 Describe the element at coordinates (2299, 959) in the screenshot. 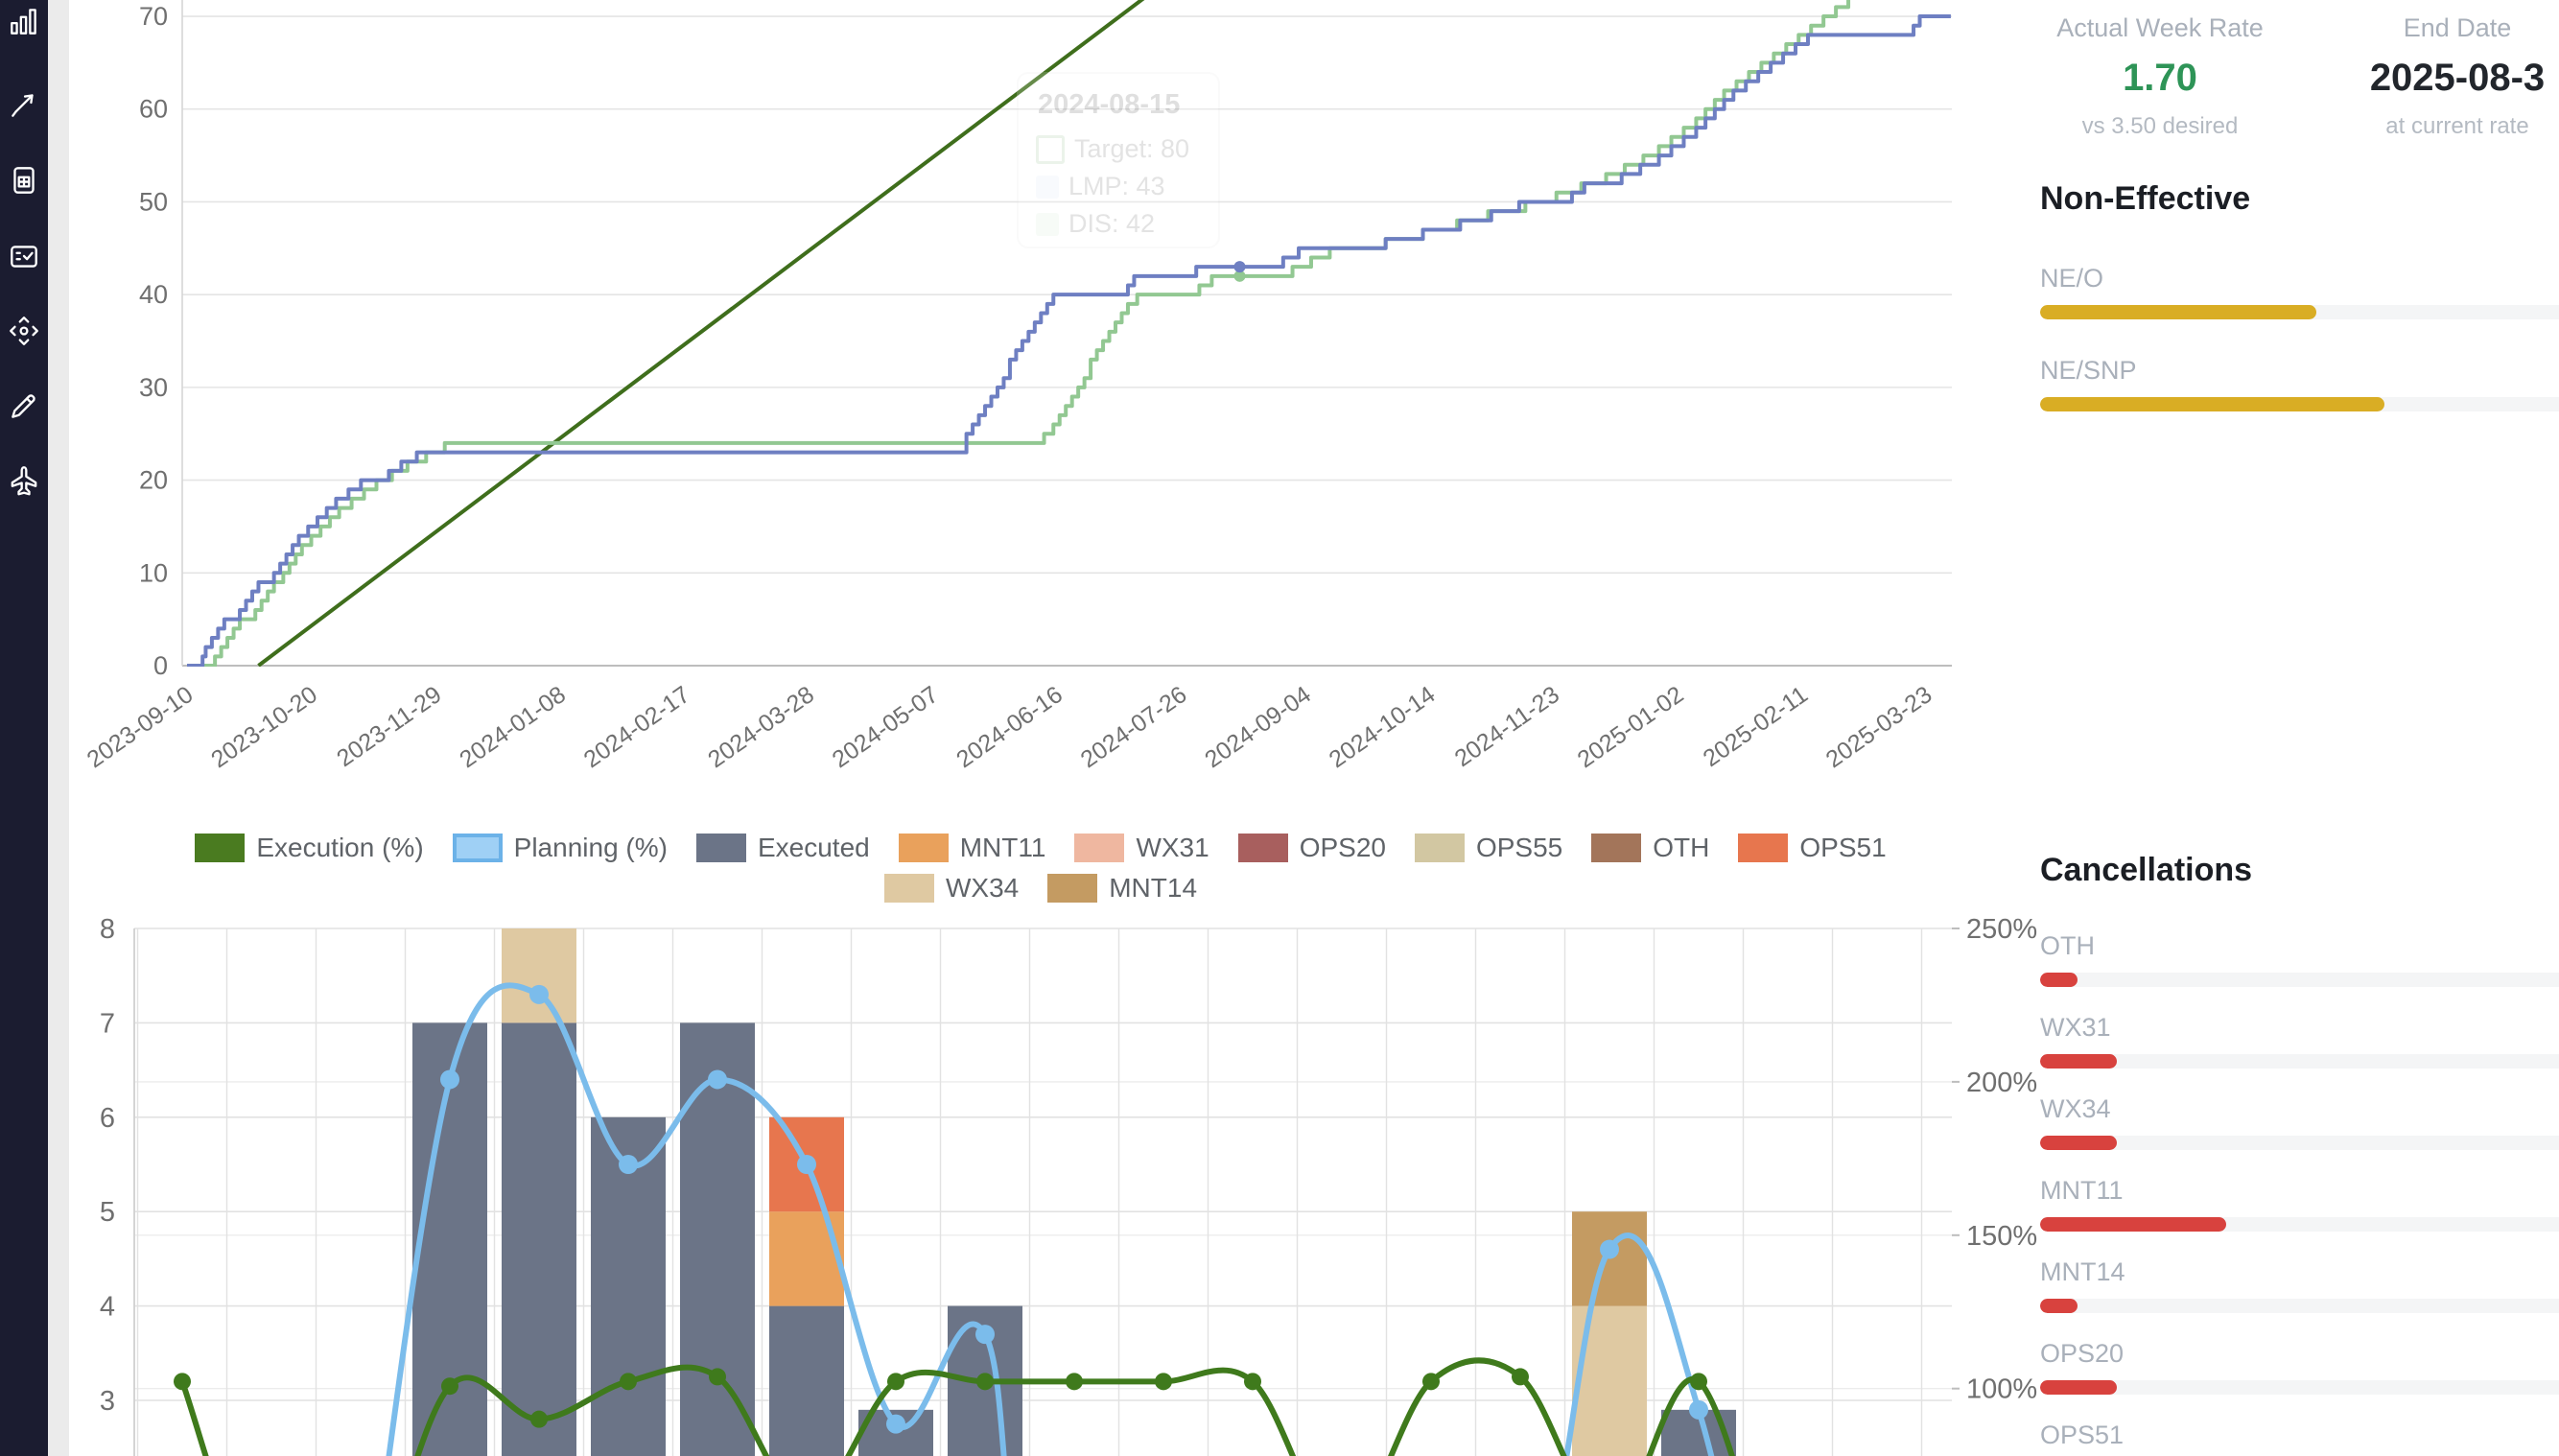

I see `progress-item-oth: OTH` at that location.